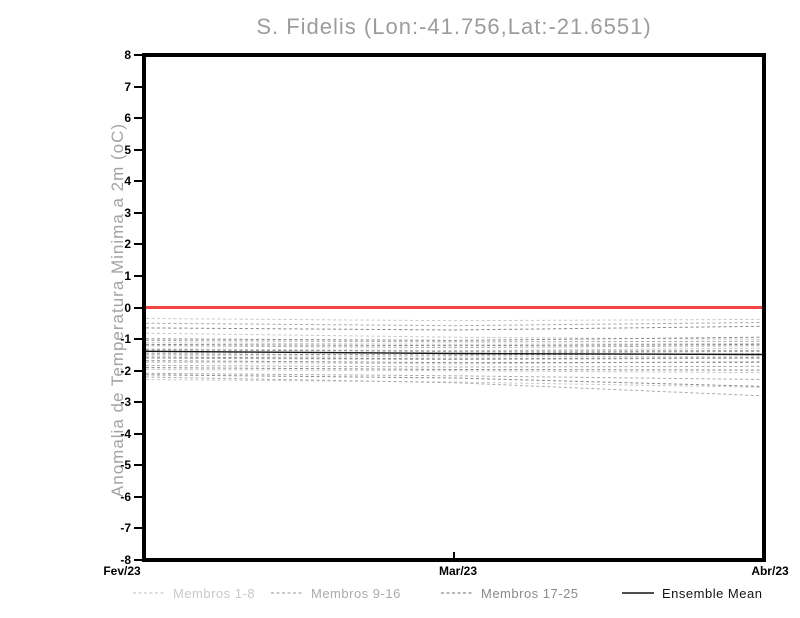 The height and width of the screenshot is (618, 800). Describe the element at coordinates (127, 118) in the screenshot. I see `y-axis-tick-label: 6` at that location.